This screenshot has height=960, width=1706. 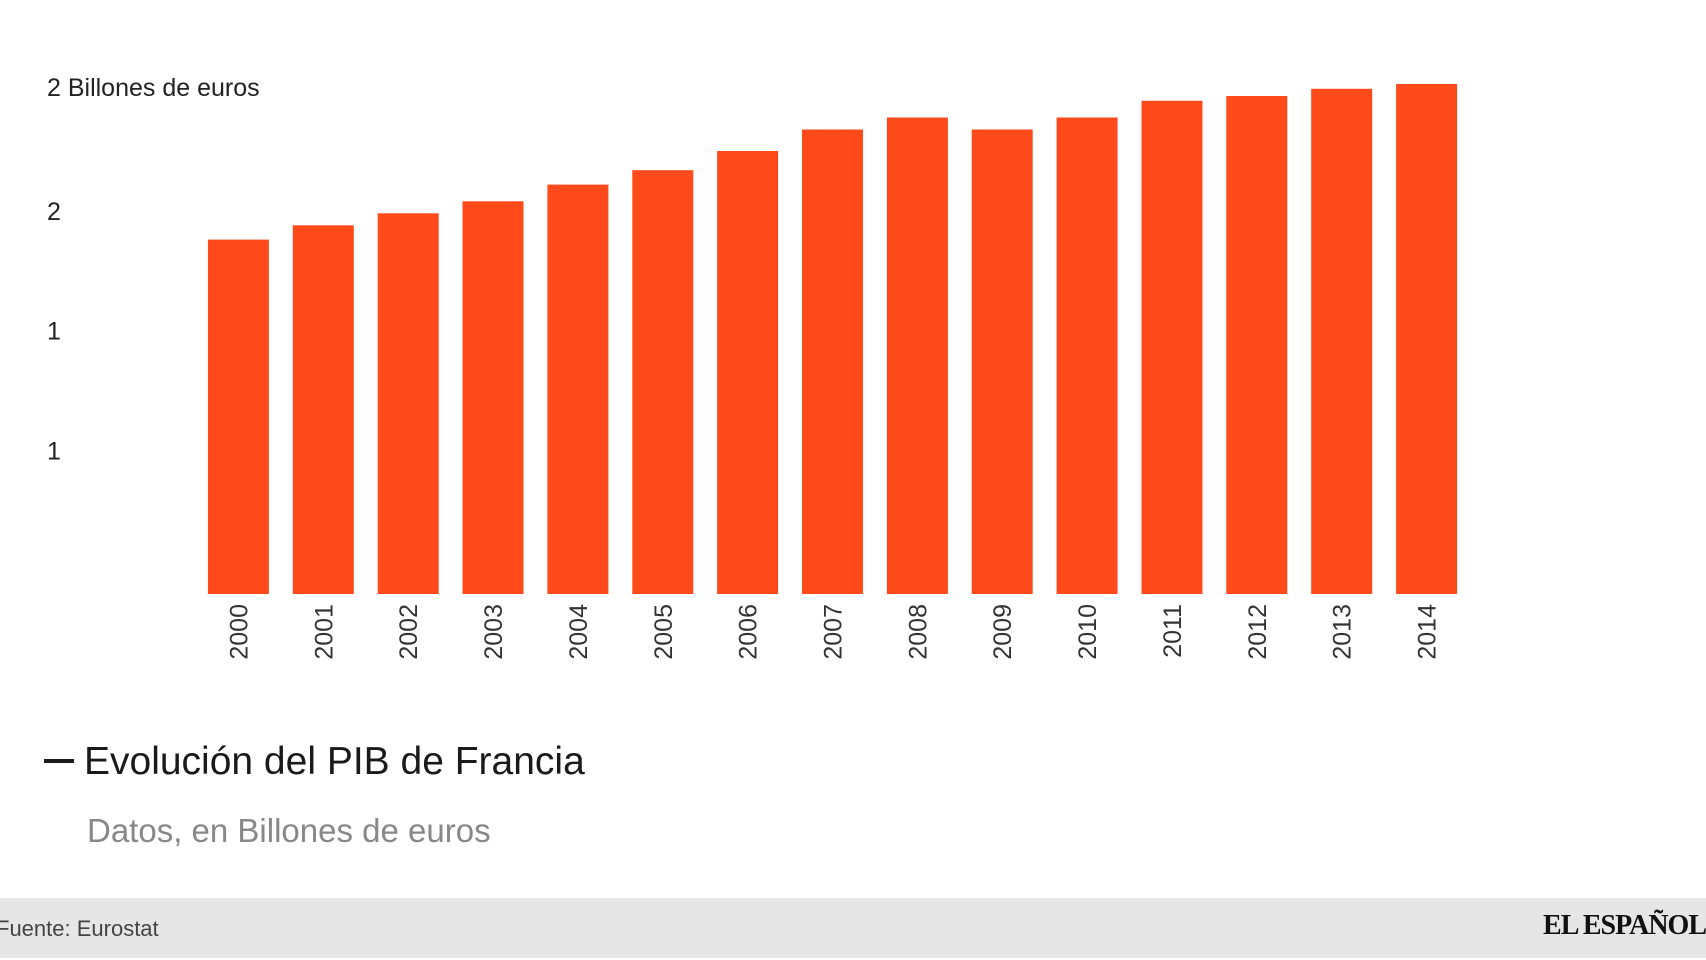 What do you see at coordinates (1003, 632) in the screenshot?
I see `x-tick-label: 2009` at bounding box center [1003, 632].